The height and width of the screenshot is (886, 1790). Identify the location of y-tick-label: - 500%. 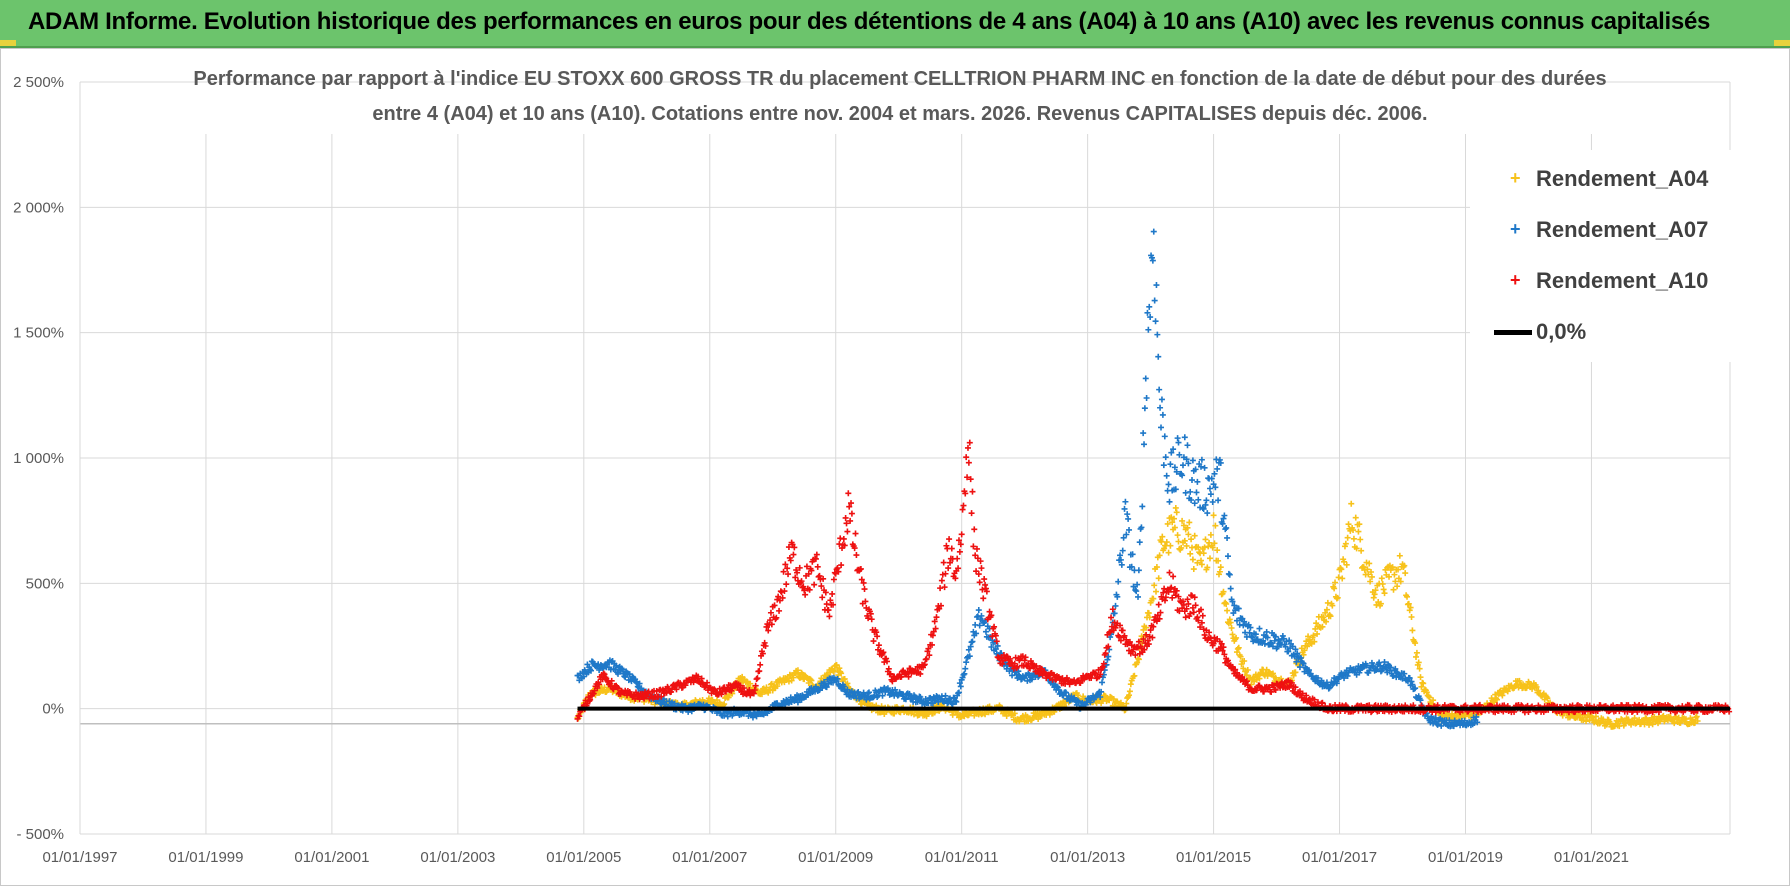
(40, 834).